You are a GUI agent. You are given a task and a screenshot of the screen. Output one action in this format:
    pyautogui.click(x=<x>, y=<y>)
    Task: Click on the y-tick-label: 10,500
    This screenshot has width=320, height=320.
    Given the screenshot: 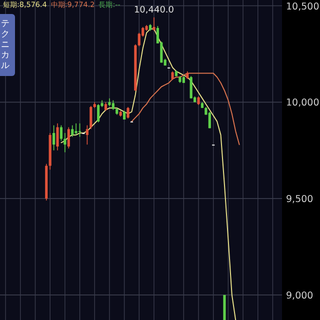 What is the action you would take?
    pyautogui.click(x=303, y=6)
    